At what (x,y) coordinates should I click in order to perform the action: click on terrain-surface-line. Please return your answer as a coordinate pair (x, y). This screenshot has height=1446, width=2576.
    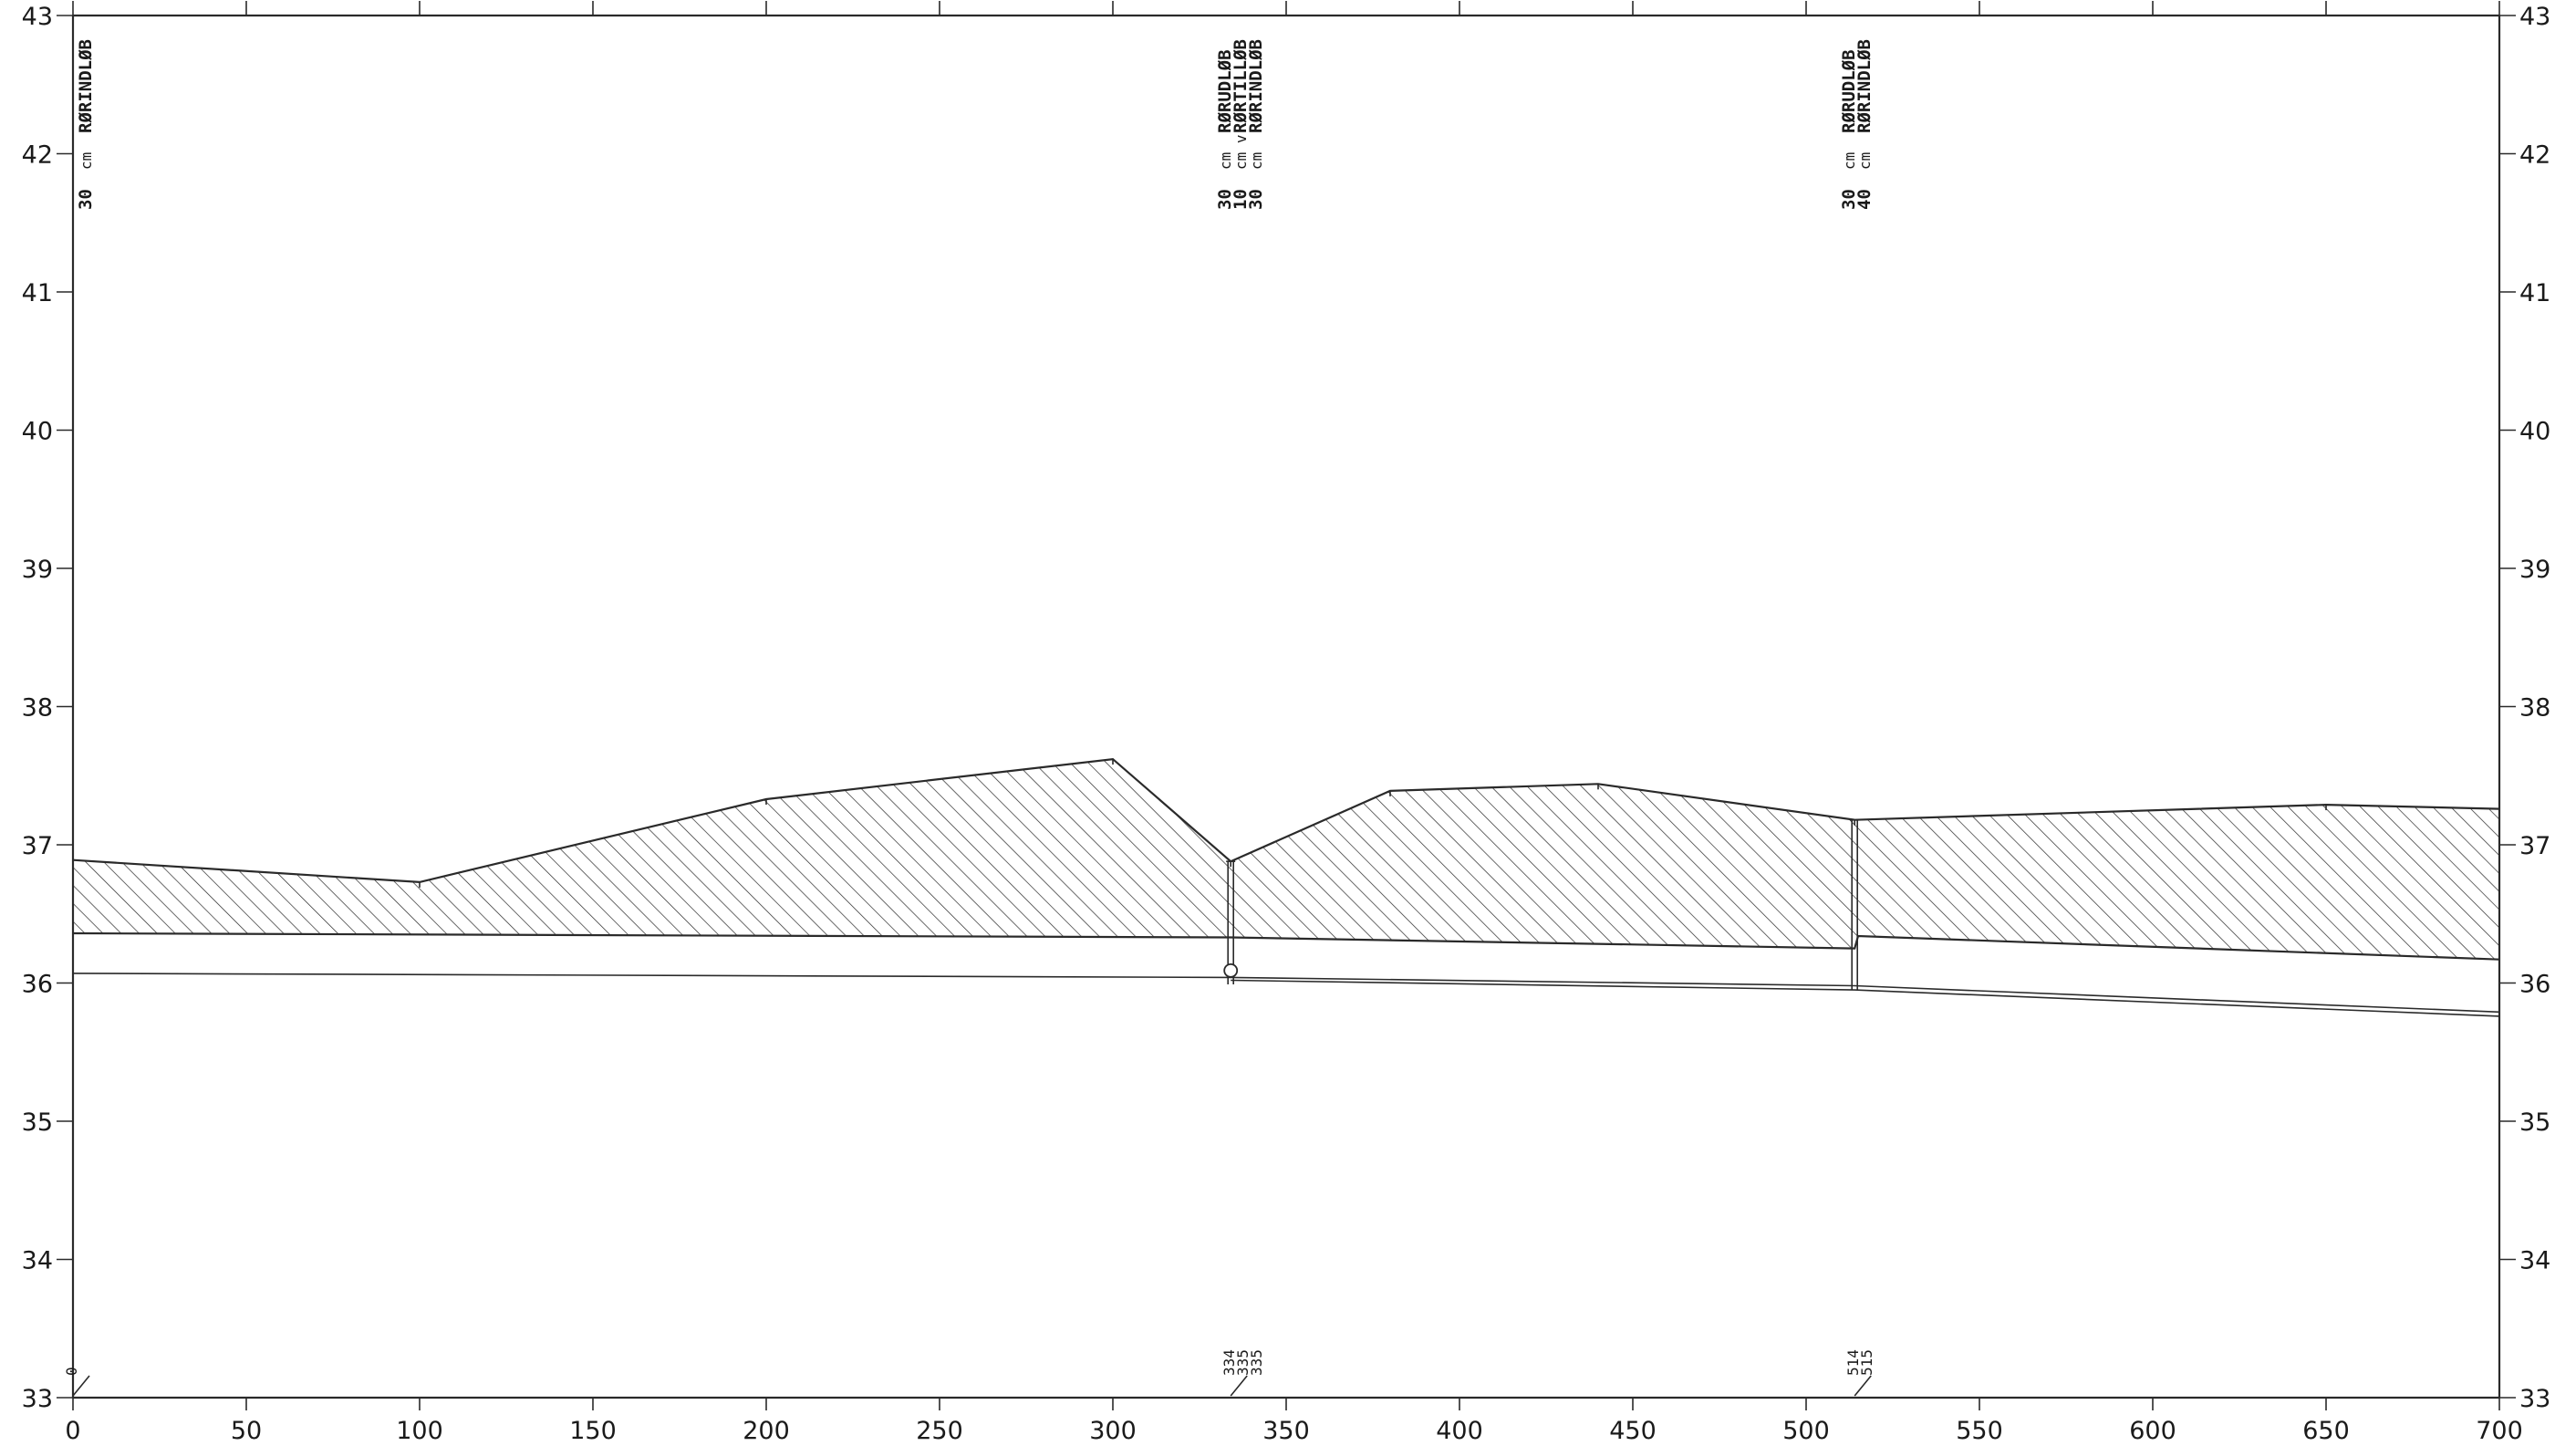
    Looking at the image, I should click on (1286, 821).